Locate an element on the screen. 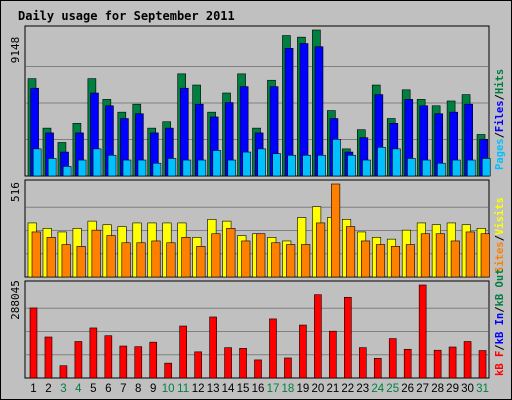 This screenshot has width=512, height=400. day-label: 11 is located at coordinates (183, 389).